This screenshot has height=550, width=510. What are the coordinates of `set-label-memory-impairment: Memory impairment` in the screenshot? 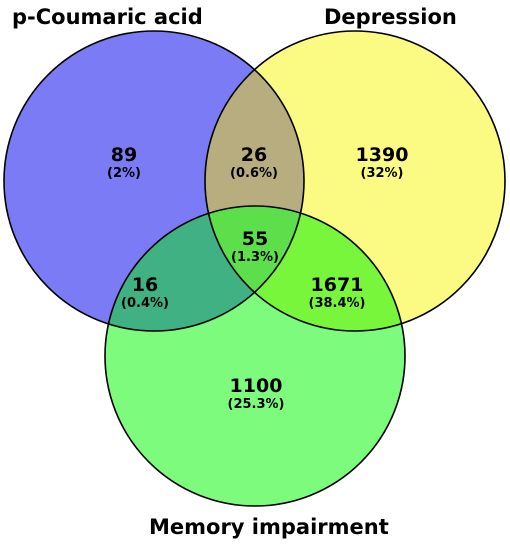 It's located at (269, 527).